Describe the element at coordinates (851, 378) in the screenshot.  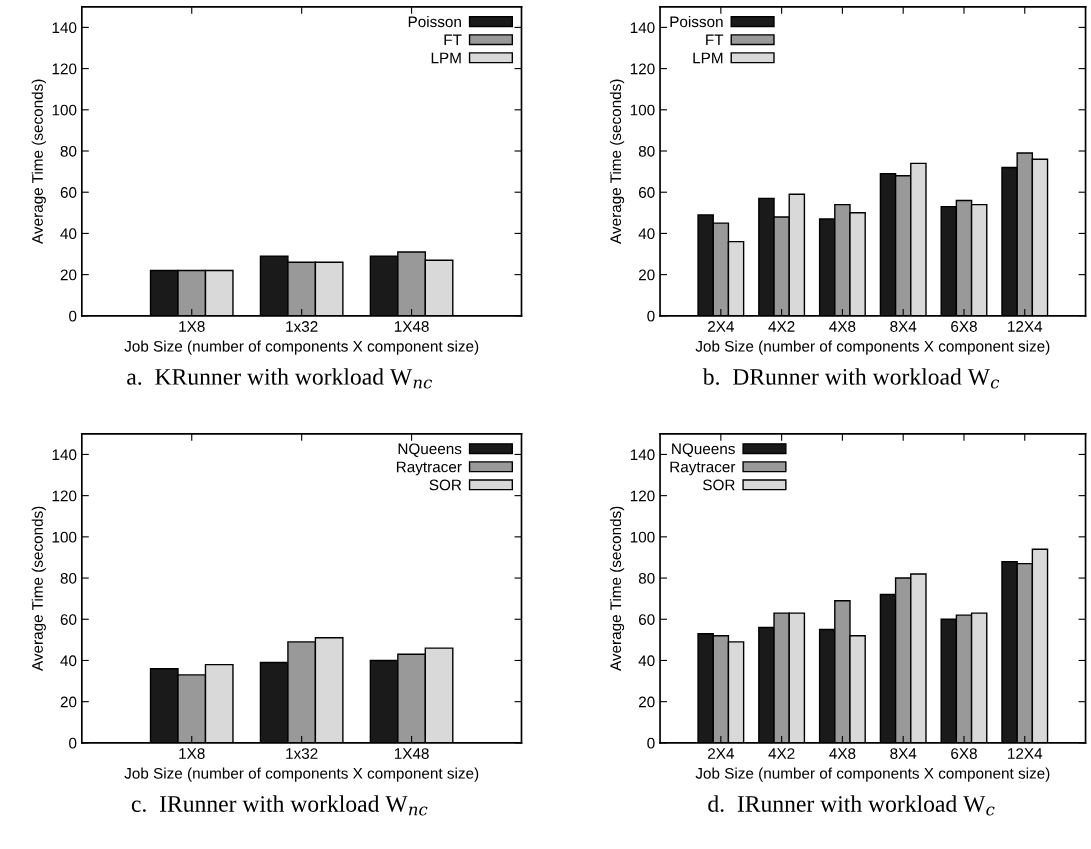
I see `text: b. DRunner with workload W$_{c}$` at that location.